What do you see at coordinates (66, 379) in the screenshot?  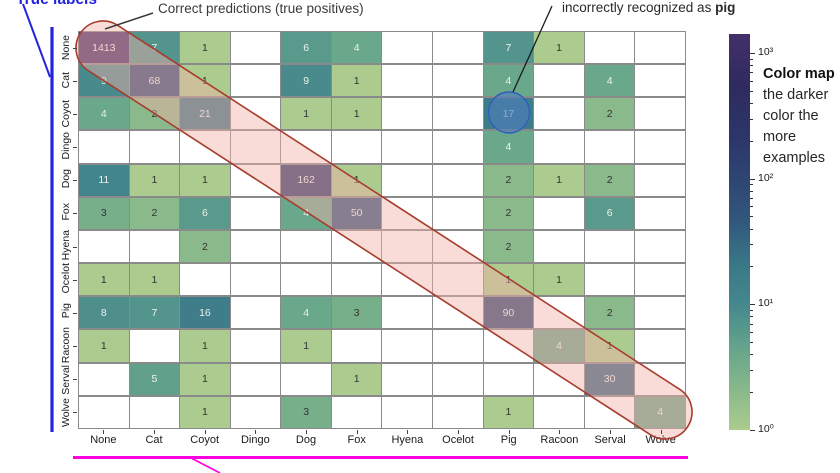 I see `y-axis-label-text: Serval` at bounding box center [66, 379].